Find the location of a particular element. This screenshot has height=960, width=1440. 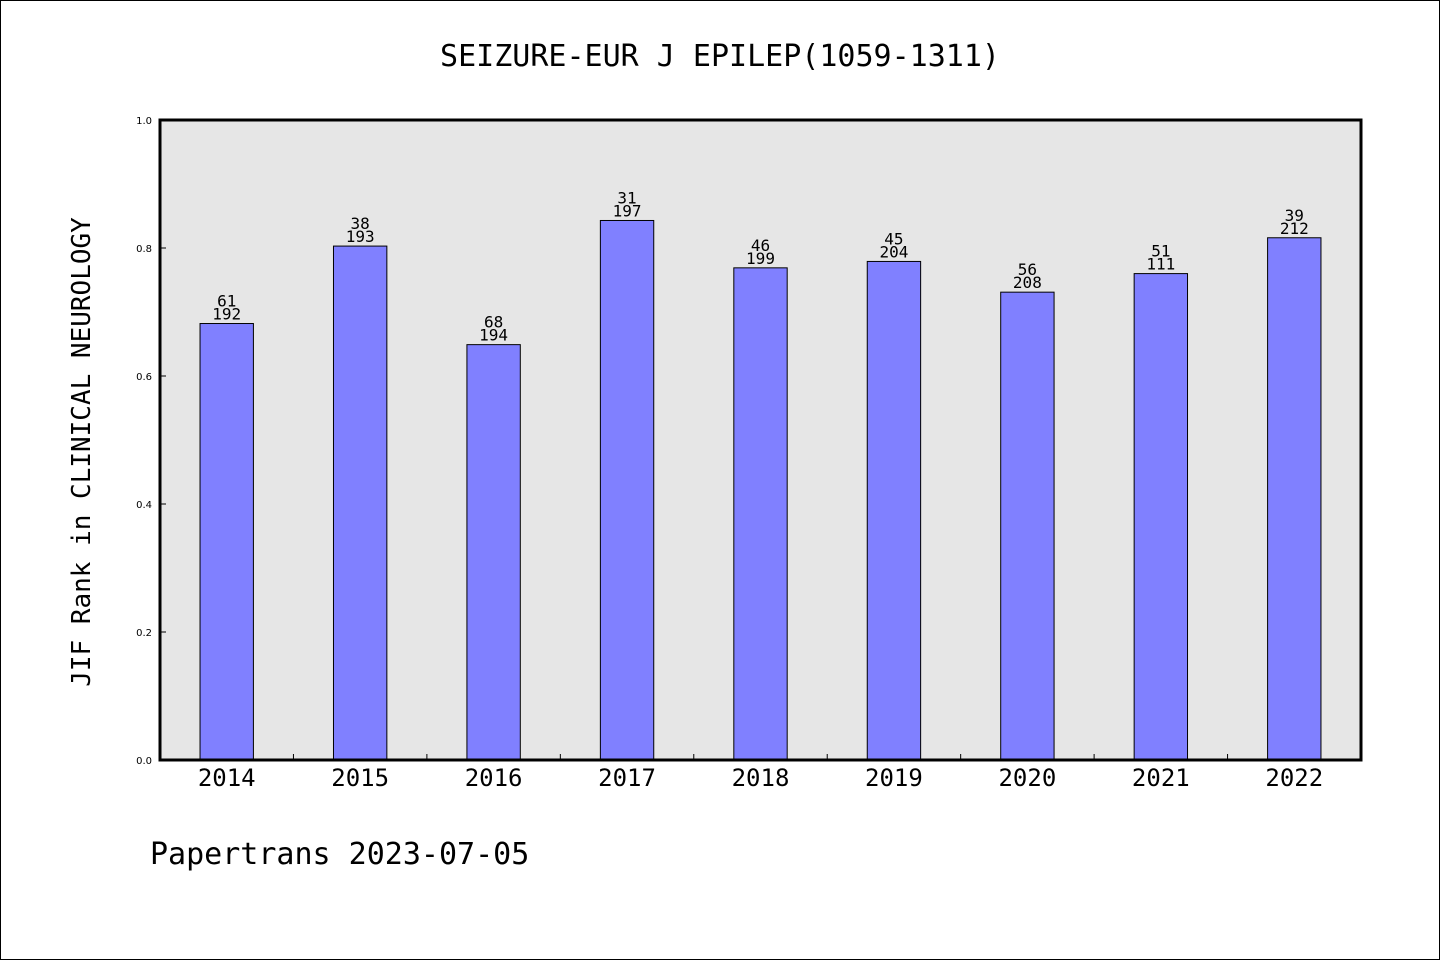

bar-2016 is located at coordinates (493, 552).